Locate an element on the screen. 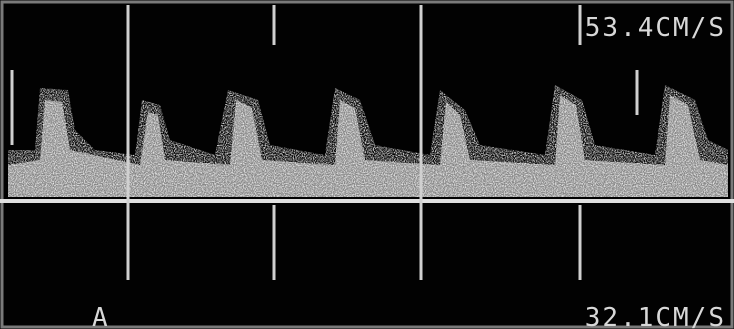  velocity-scale-bottom: 32.1CM/S is located at coordinates (655, 316).